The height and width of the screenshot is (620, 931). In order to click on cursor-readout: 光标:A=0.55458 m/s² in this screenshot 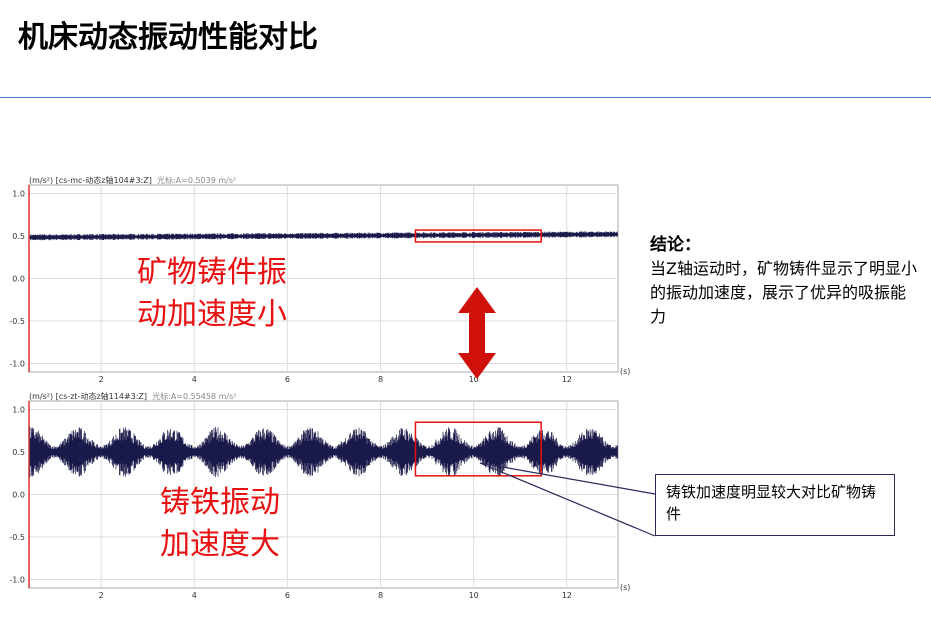, I will do `click(194, 396)`.